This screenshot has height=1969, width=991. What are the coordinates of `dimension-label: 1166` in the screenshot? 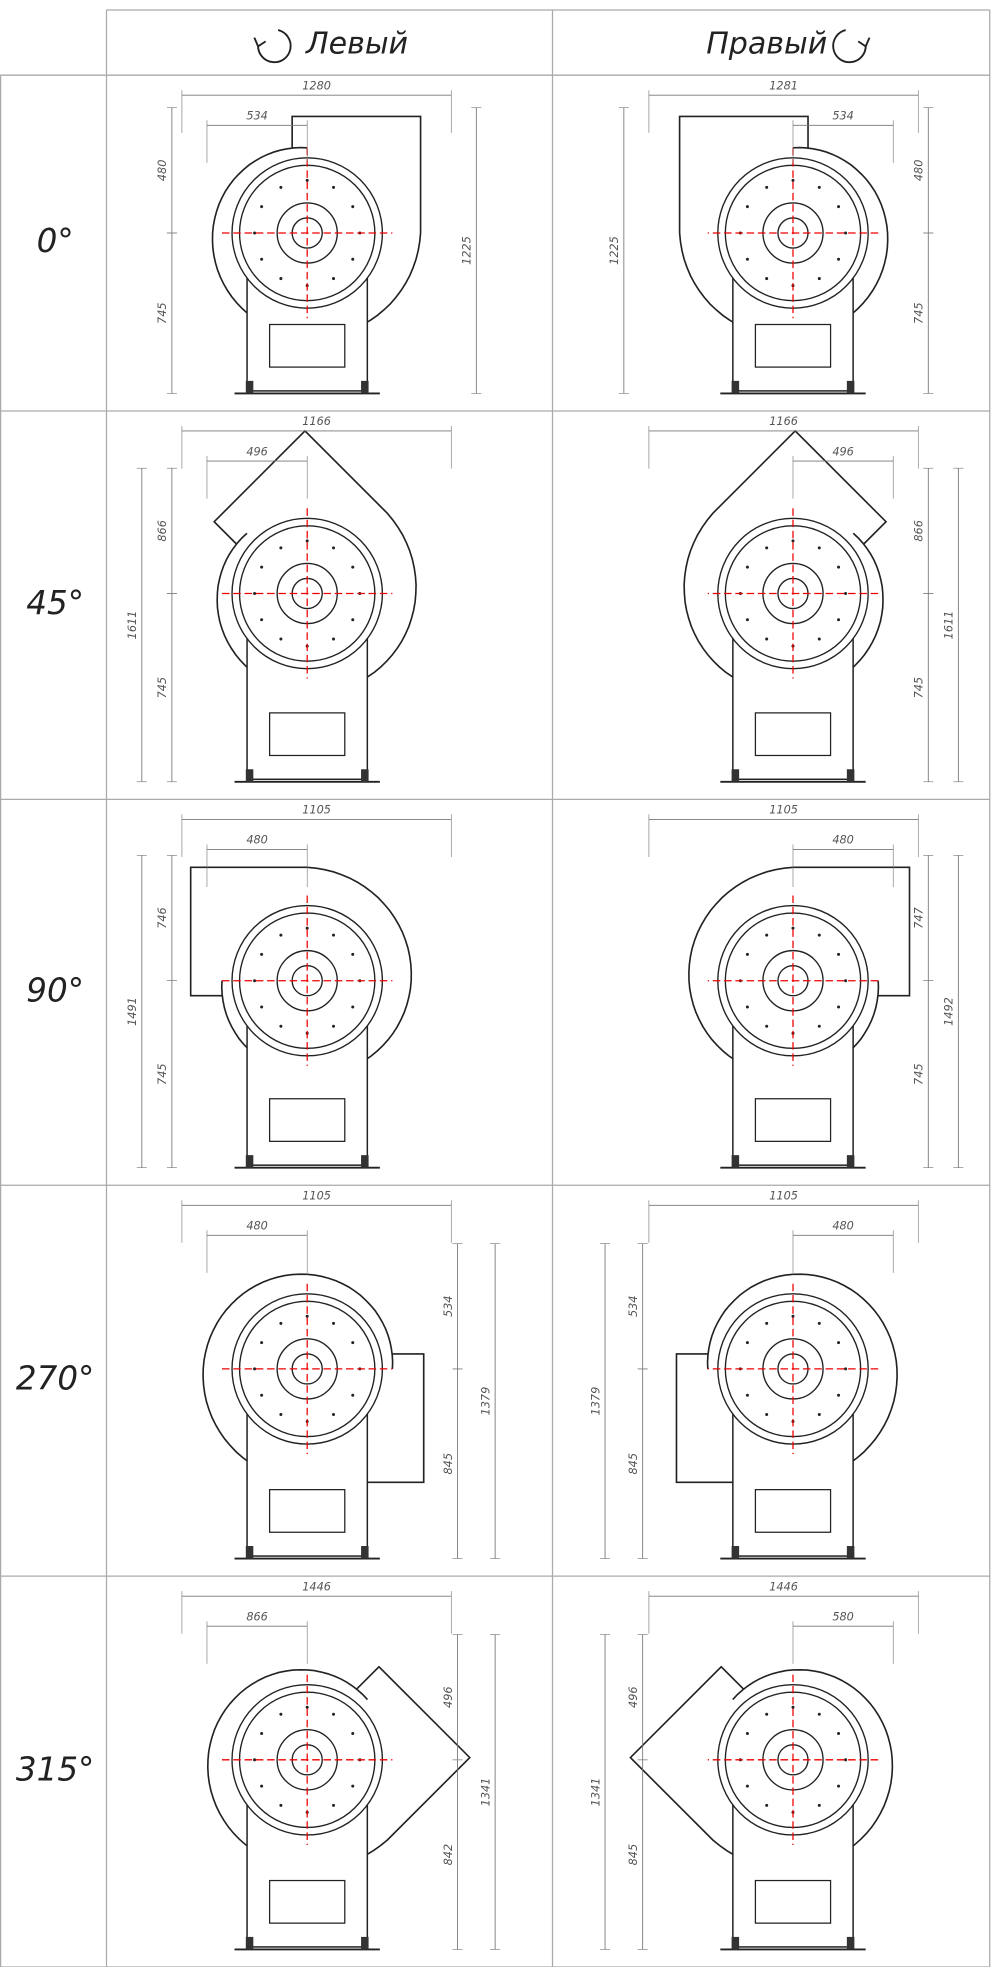 It's located at (316, 421).